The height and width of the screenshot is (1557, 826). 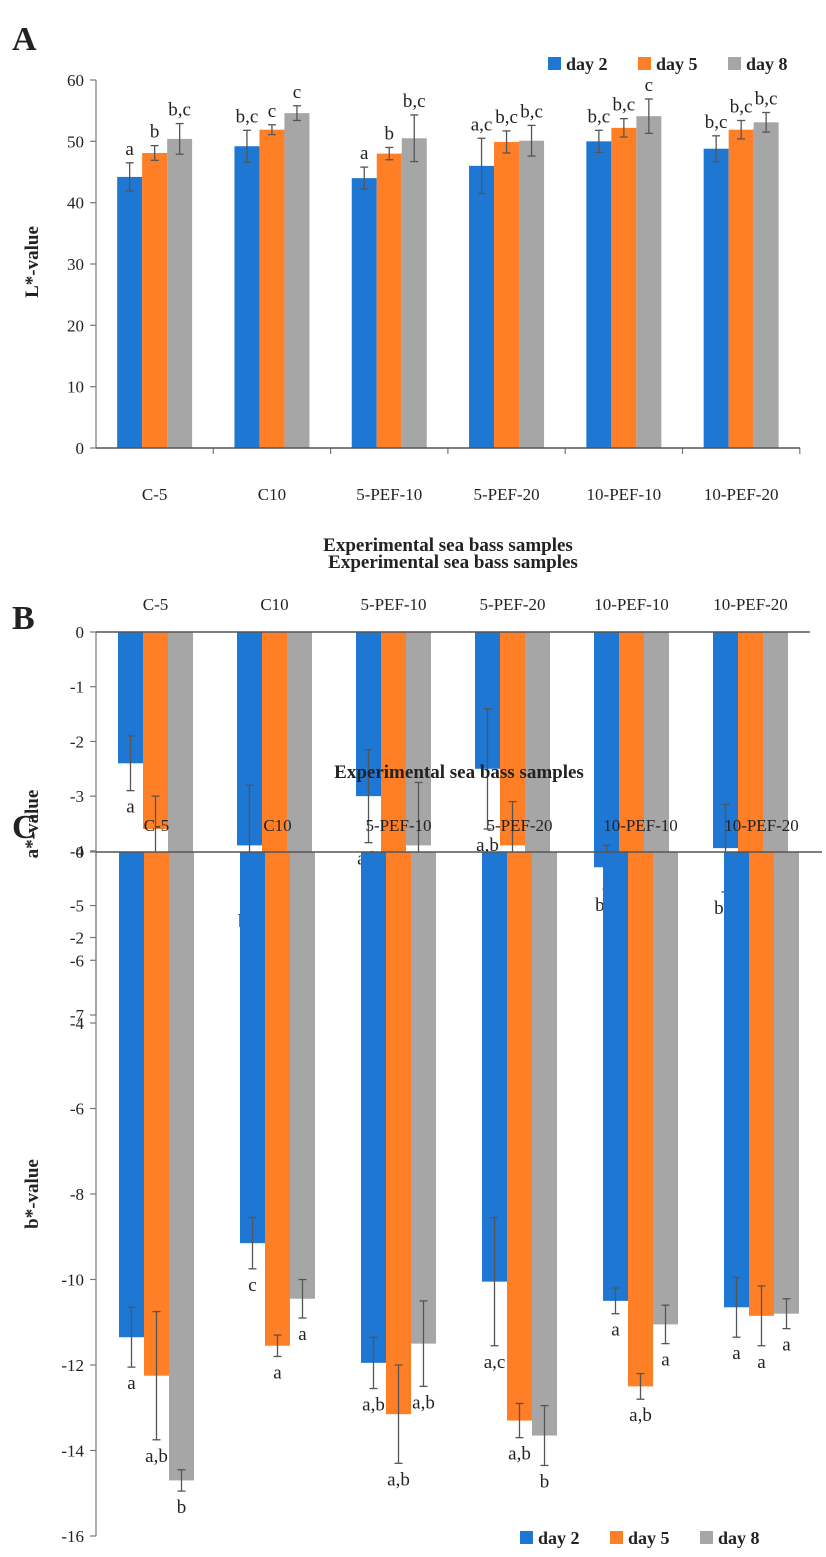 What do you see at coordinates (77, 687) in the screenshot?
I see `y-tick-label: -1` at bounding box center [77, 687].